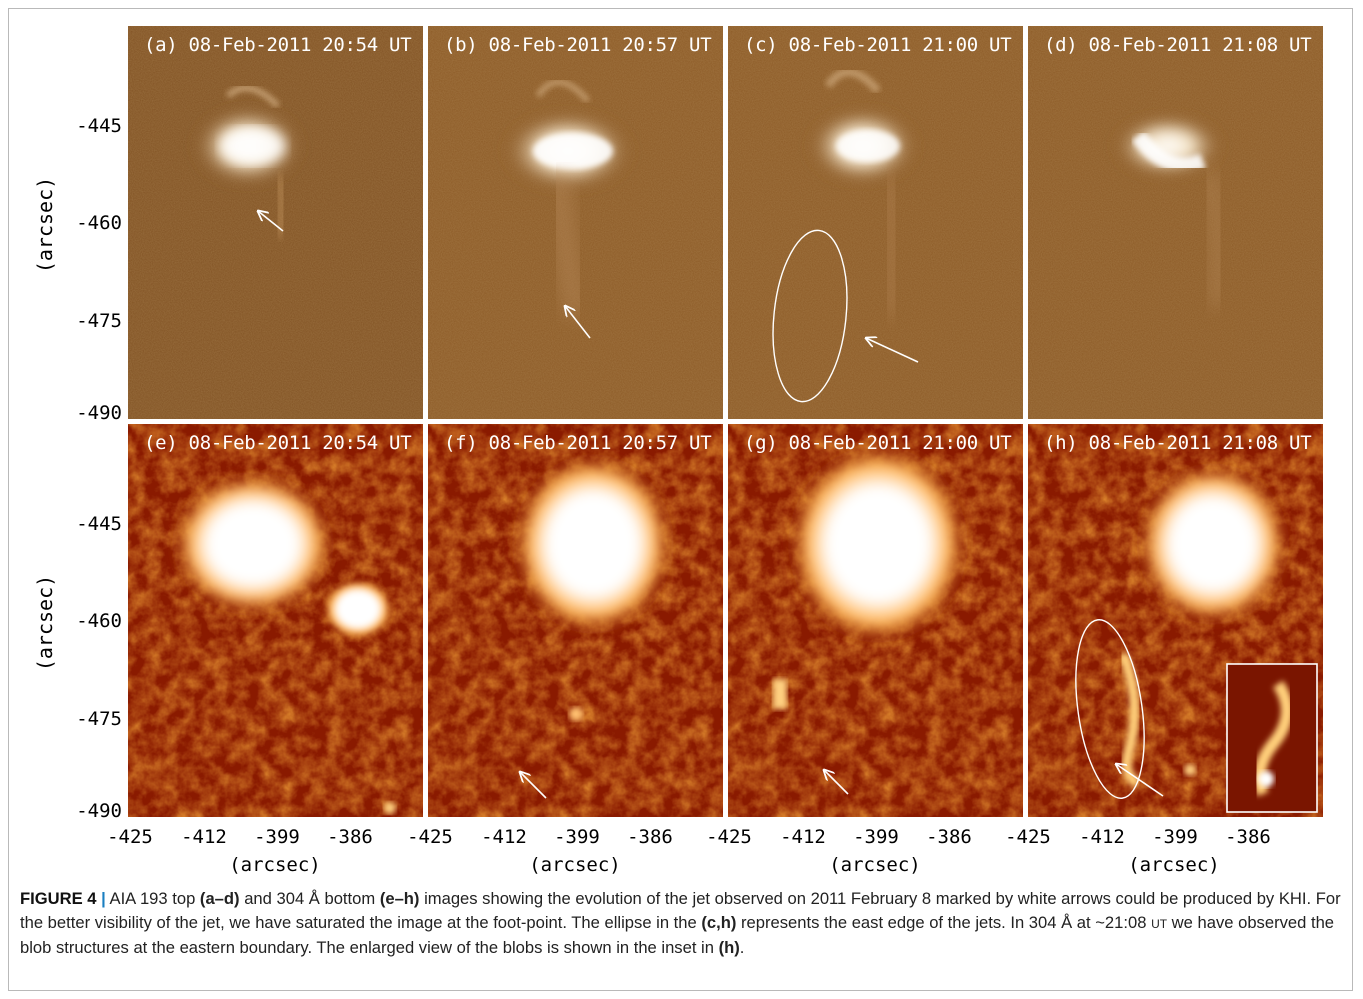  Describe the element at coordinates (729, 947) in the screenshot. I see `caption-ref: (h)` at that location.